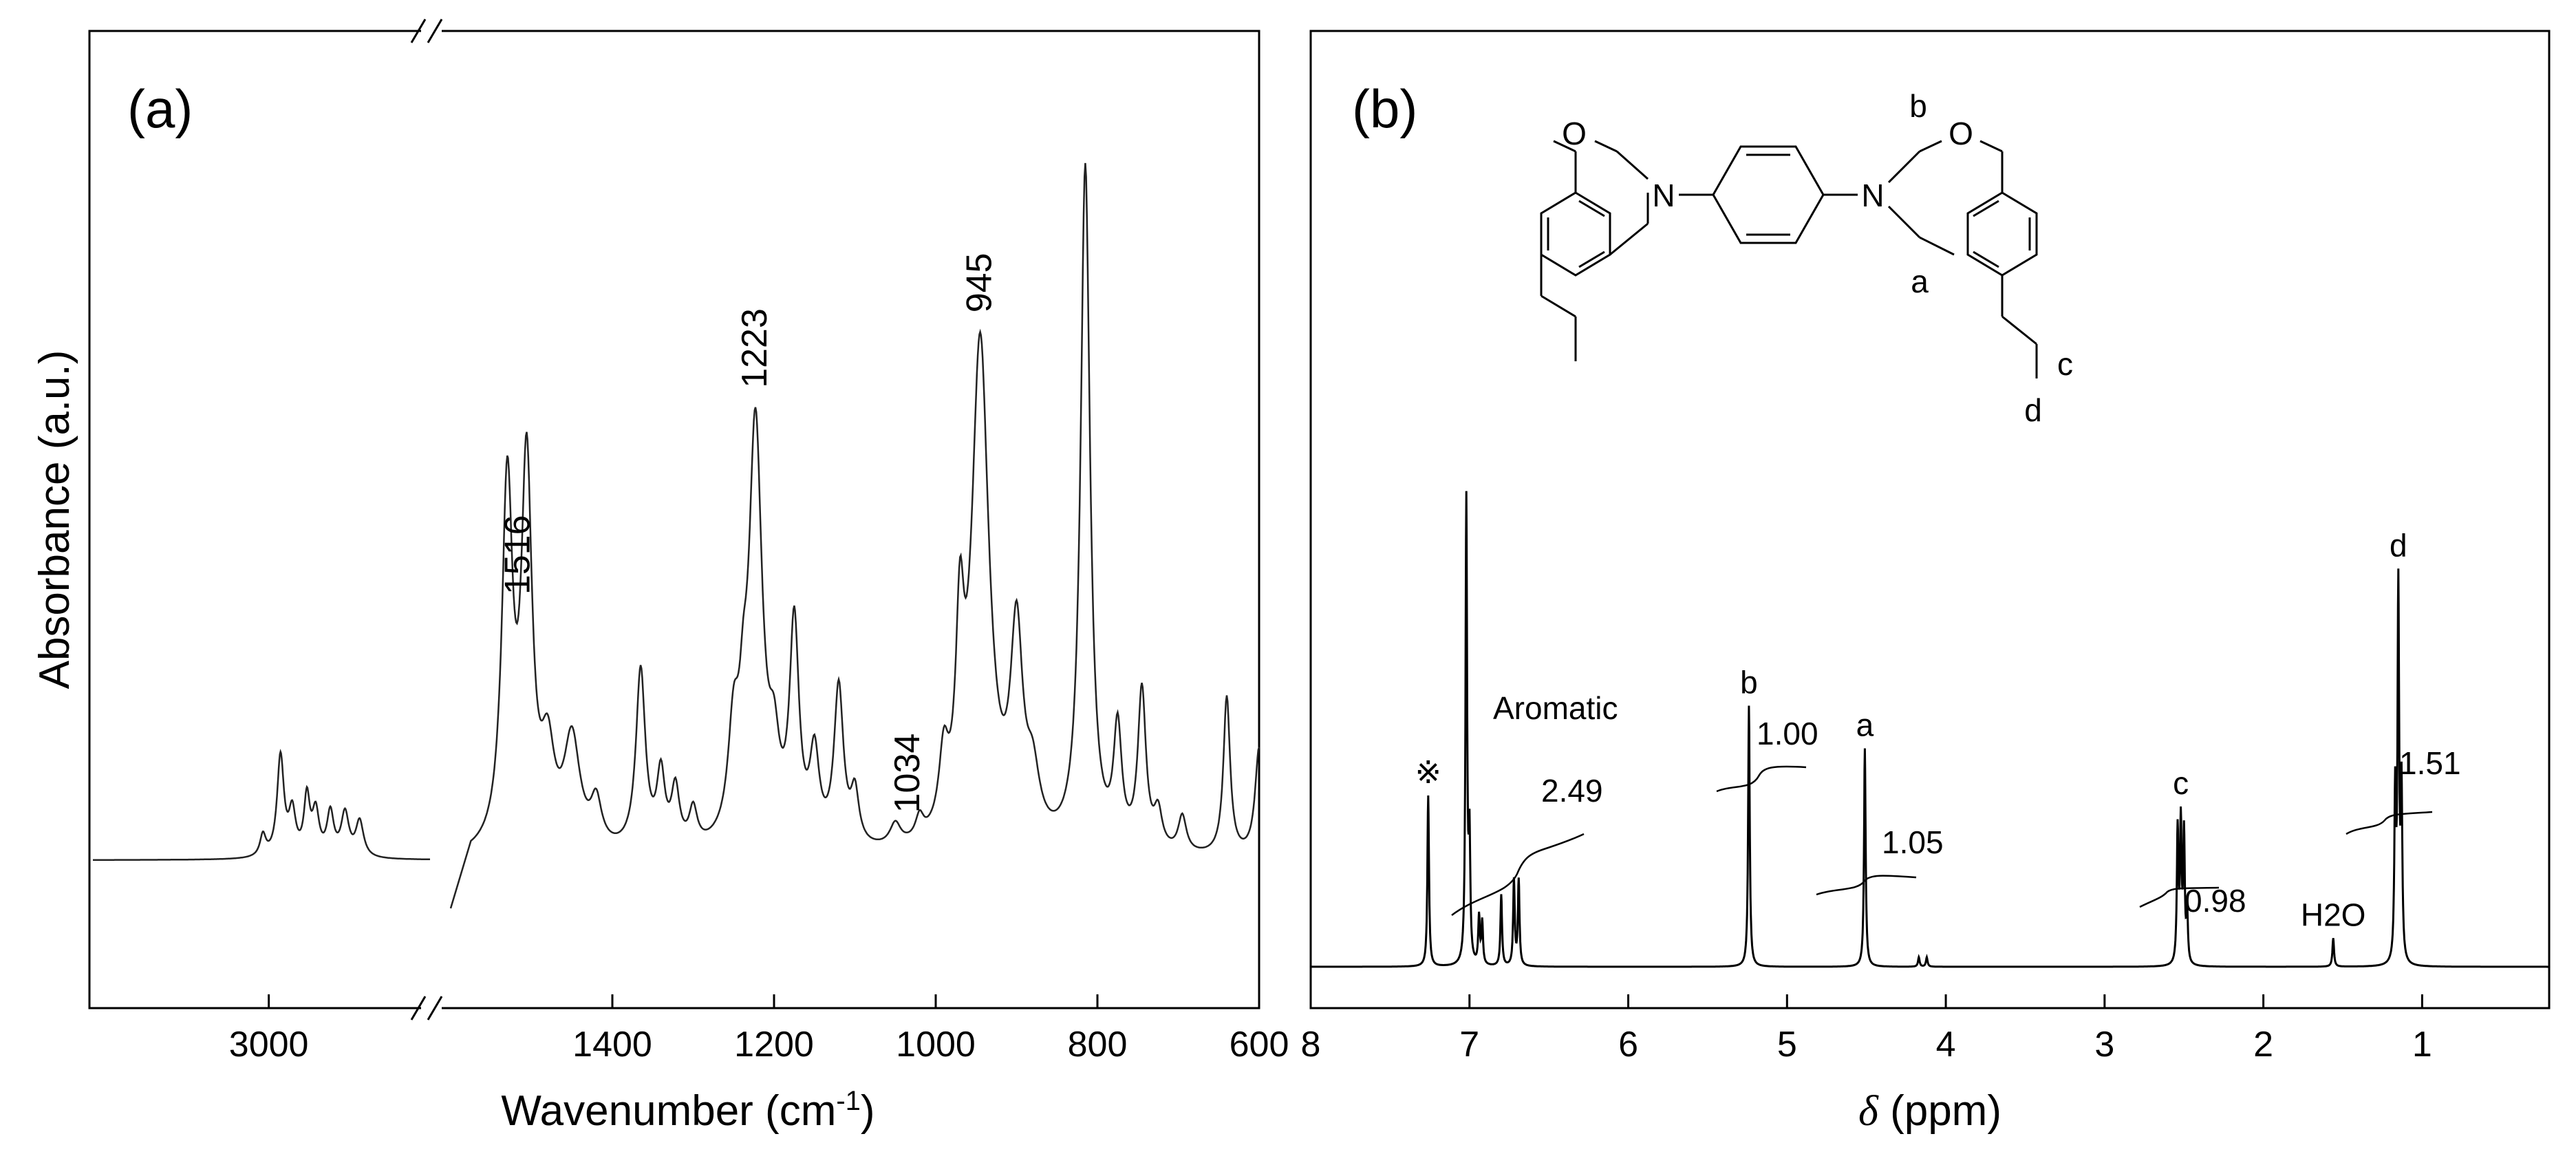 The width and height of the screenshot is (2576, 1165). I want to click on panel-b-label: (b), so click(1384, 108).